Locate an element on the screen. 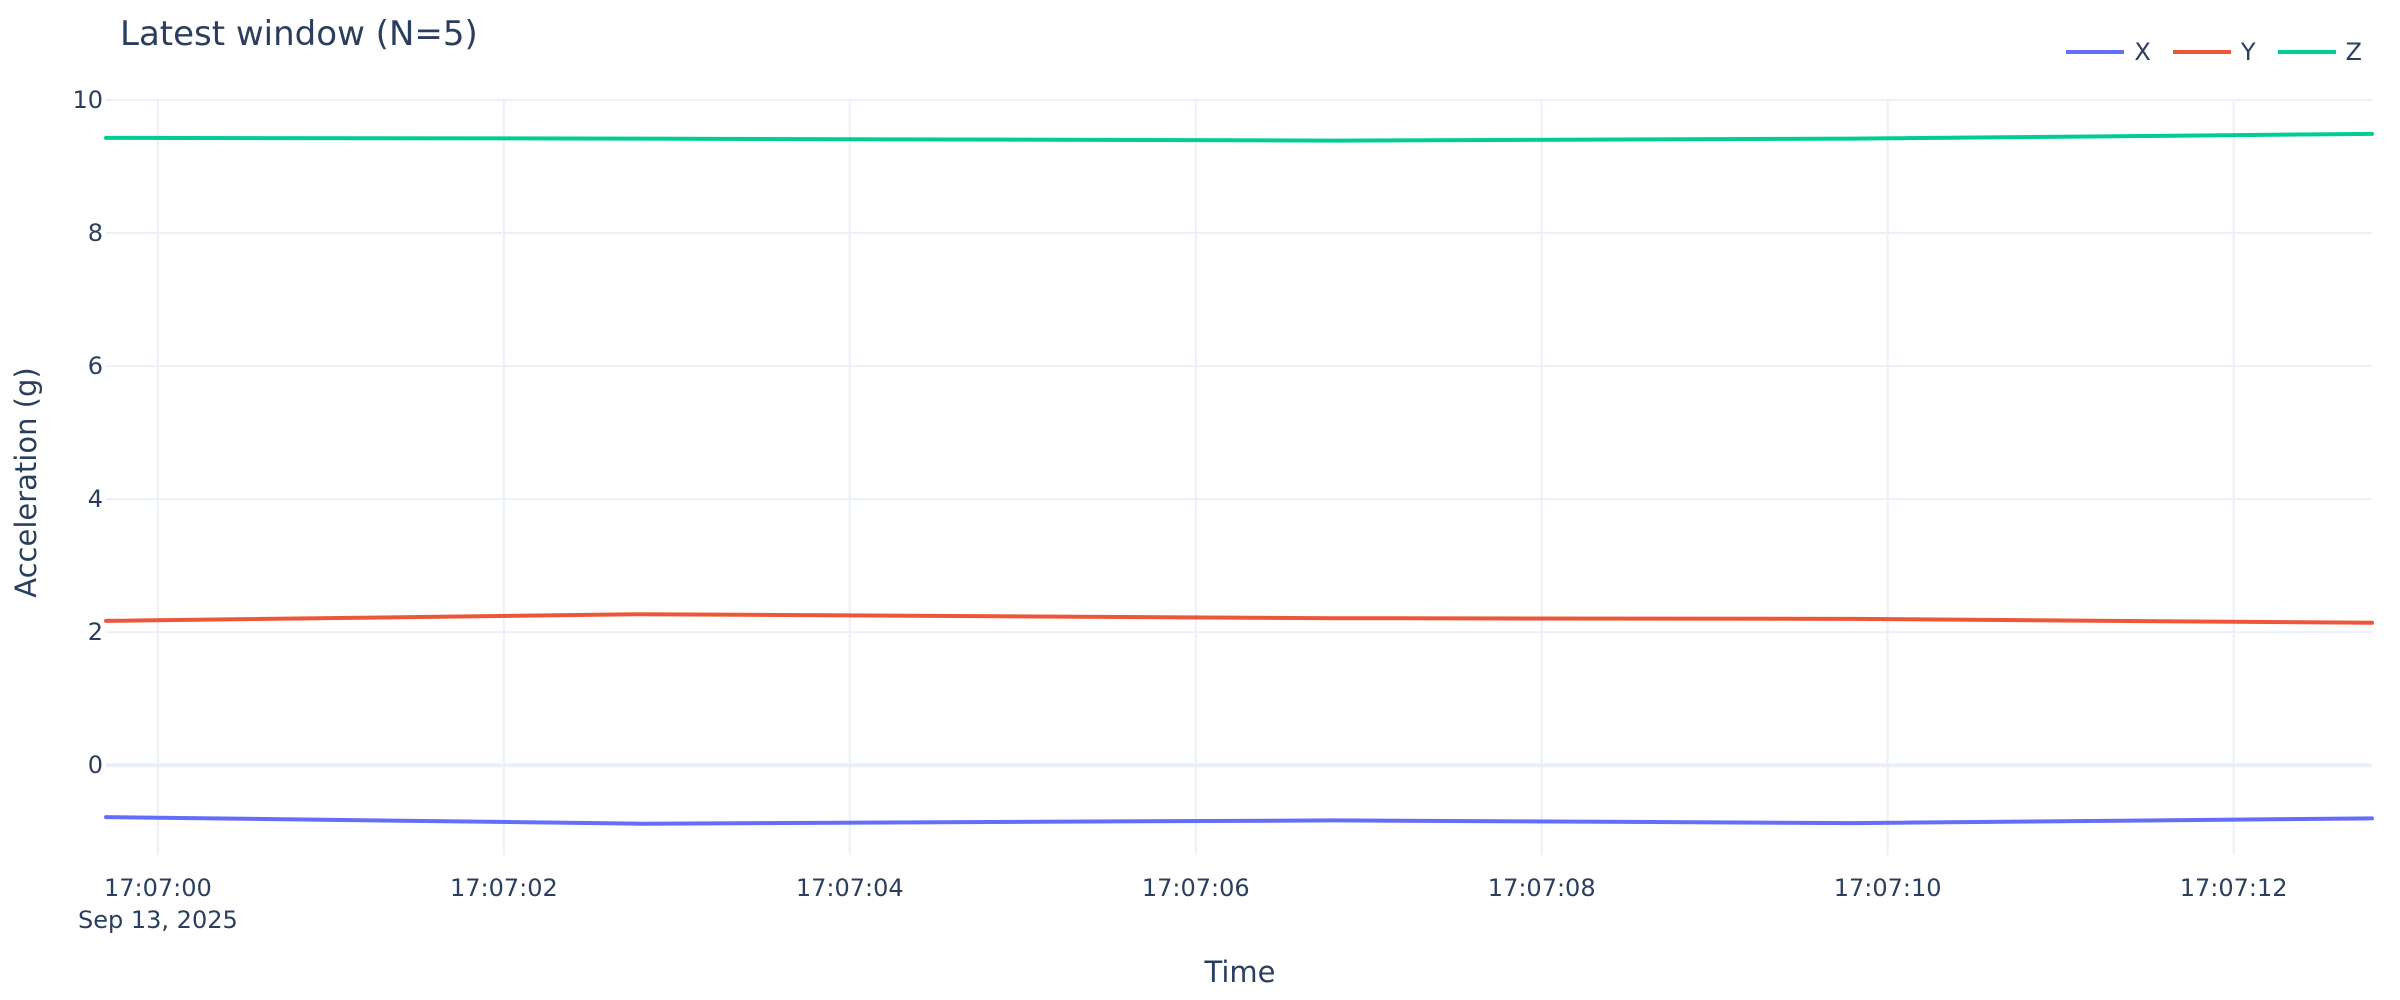  x-tick-label: 17:07:00 is located at coordinates (158, 888).